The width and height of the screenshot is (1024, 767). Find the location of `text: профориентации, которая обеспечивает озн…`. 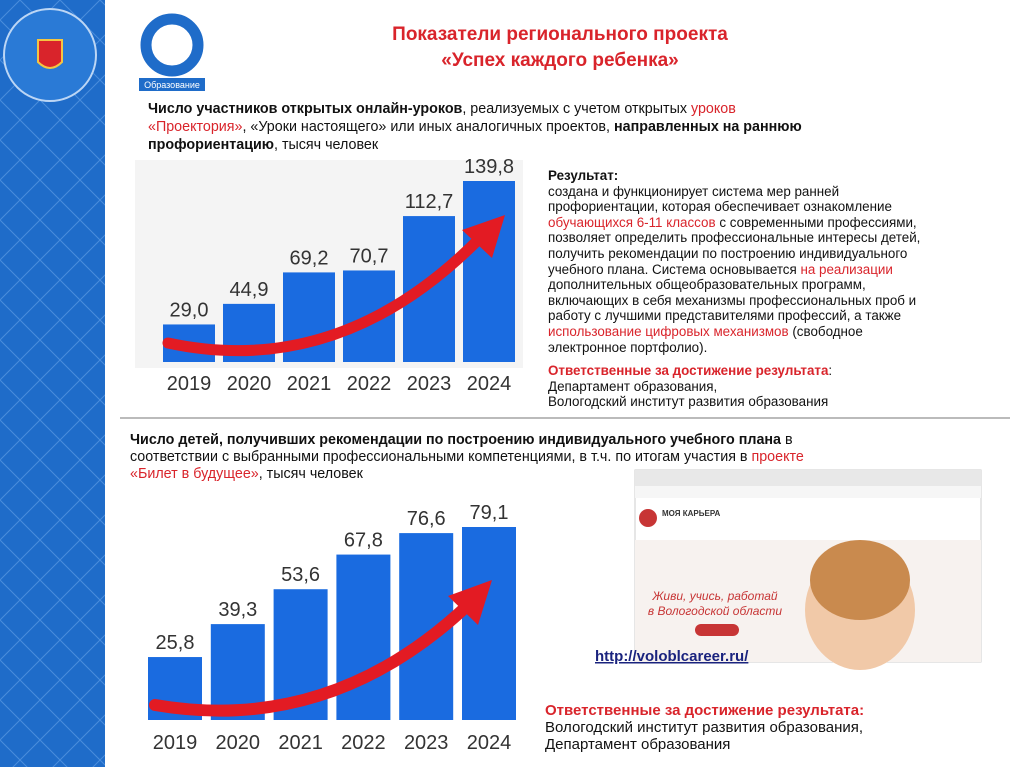

text: профориентации, которая обеспечивает озн… is located at coordinates (720, 207).